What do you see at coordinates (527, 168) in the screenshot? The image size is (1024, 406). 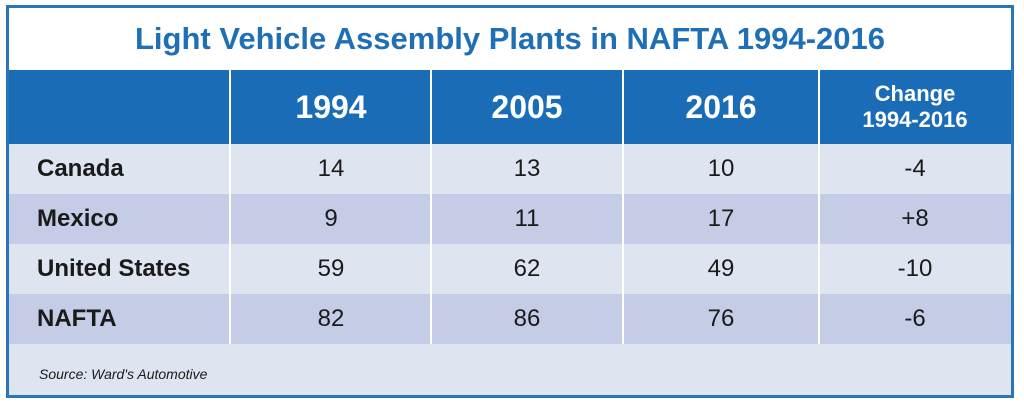 I see `table-cell: 13` at bounding box center [527, 168].